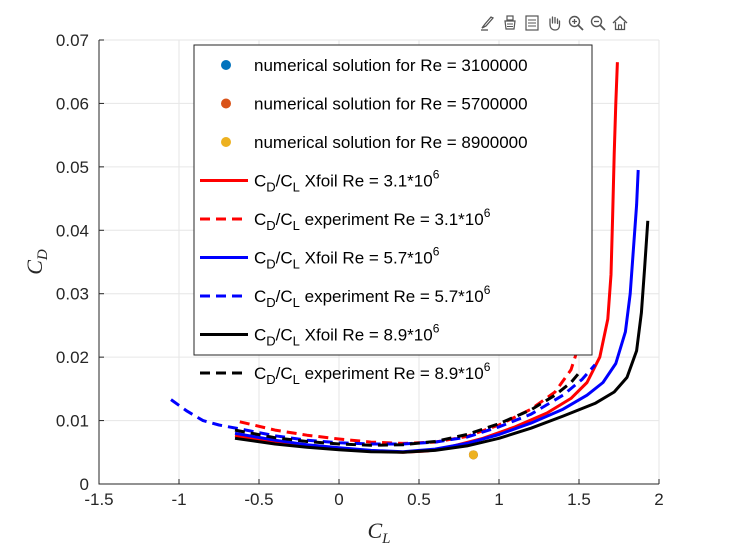 This screenshot has width=729, height=552. I want to click on x-tick-label: 1.5, so click(579, 499).